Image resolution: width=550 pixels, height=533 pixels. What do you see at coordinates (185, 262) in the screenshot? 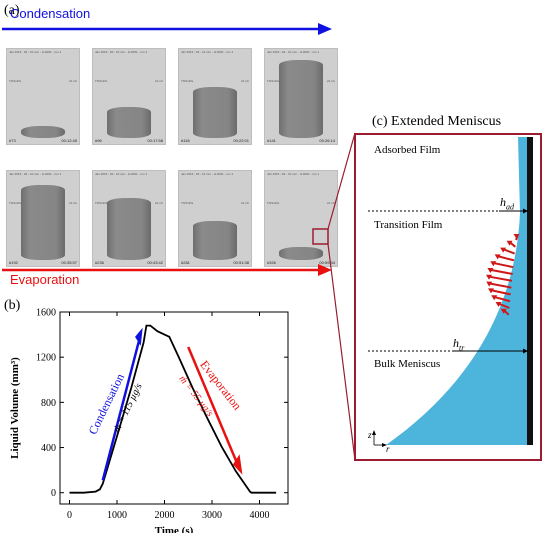
I see `frame-id: #281` at bounding box center [185, 262].